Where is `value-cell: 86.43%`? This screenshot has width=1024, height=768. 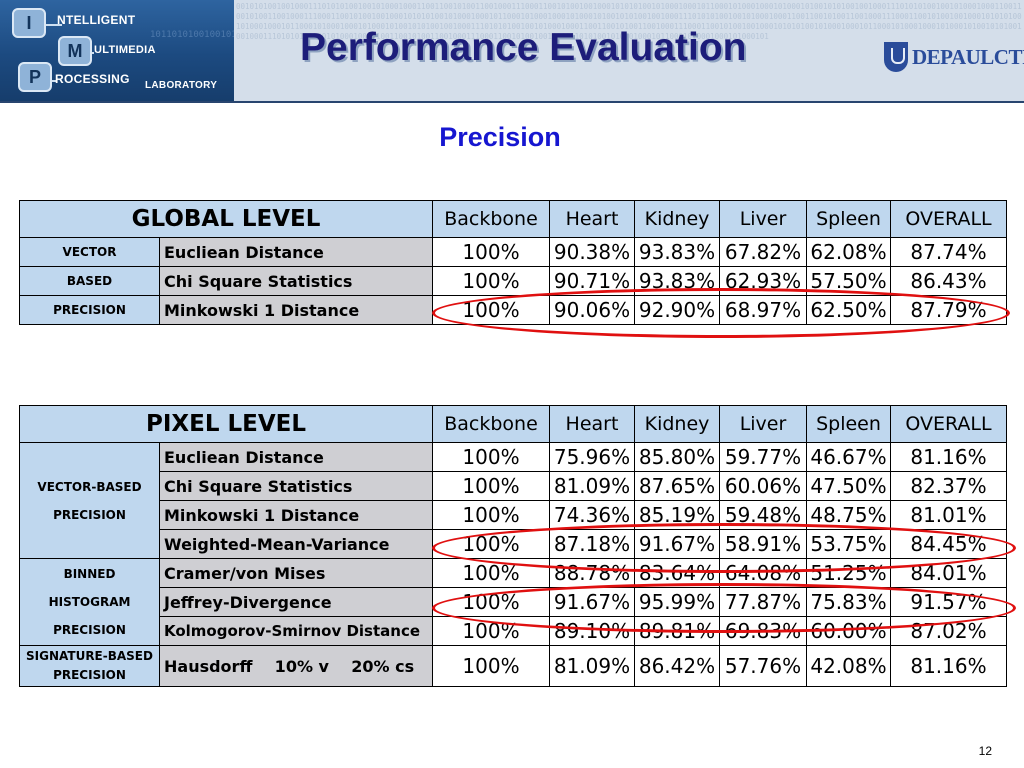 value-cell: 86.43% is located at coordinates (949, 281).